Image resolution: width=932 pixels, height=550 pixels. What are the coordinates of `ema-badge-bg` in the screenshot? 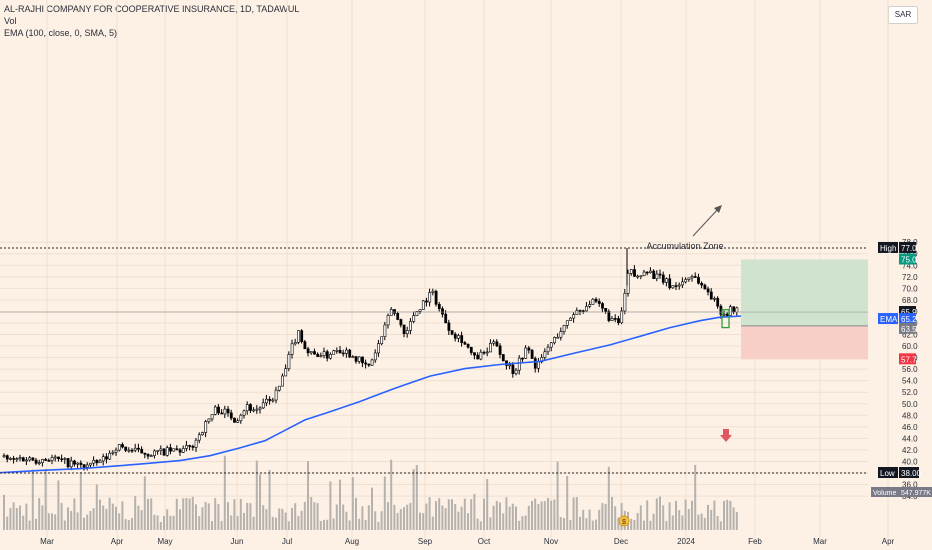 It's located at (907, 319).